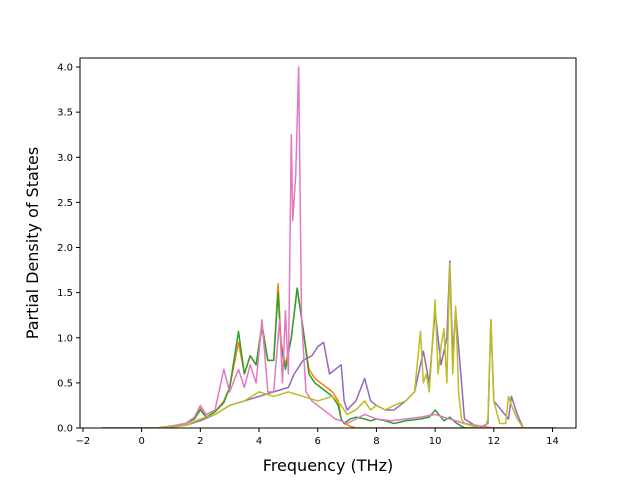 The image size is (640, 480). I want to click on y-axis-label: Partial Density of States, so click(32, 243).